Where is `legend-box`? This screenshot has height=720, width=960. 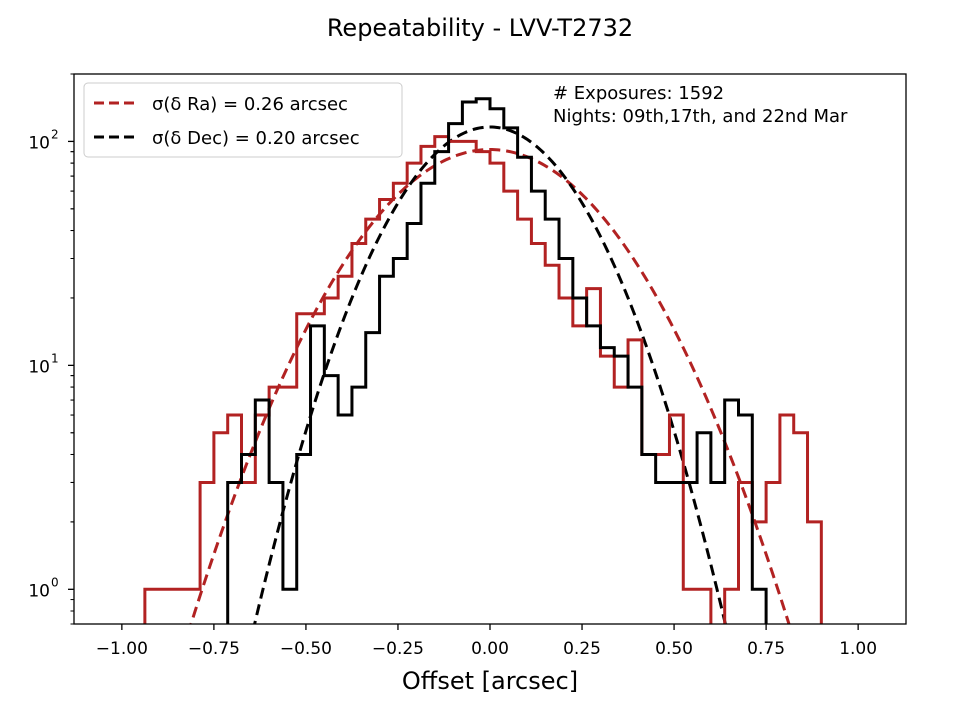 legend-box is located at coordinates (243, 120).